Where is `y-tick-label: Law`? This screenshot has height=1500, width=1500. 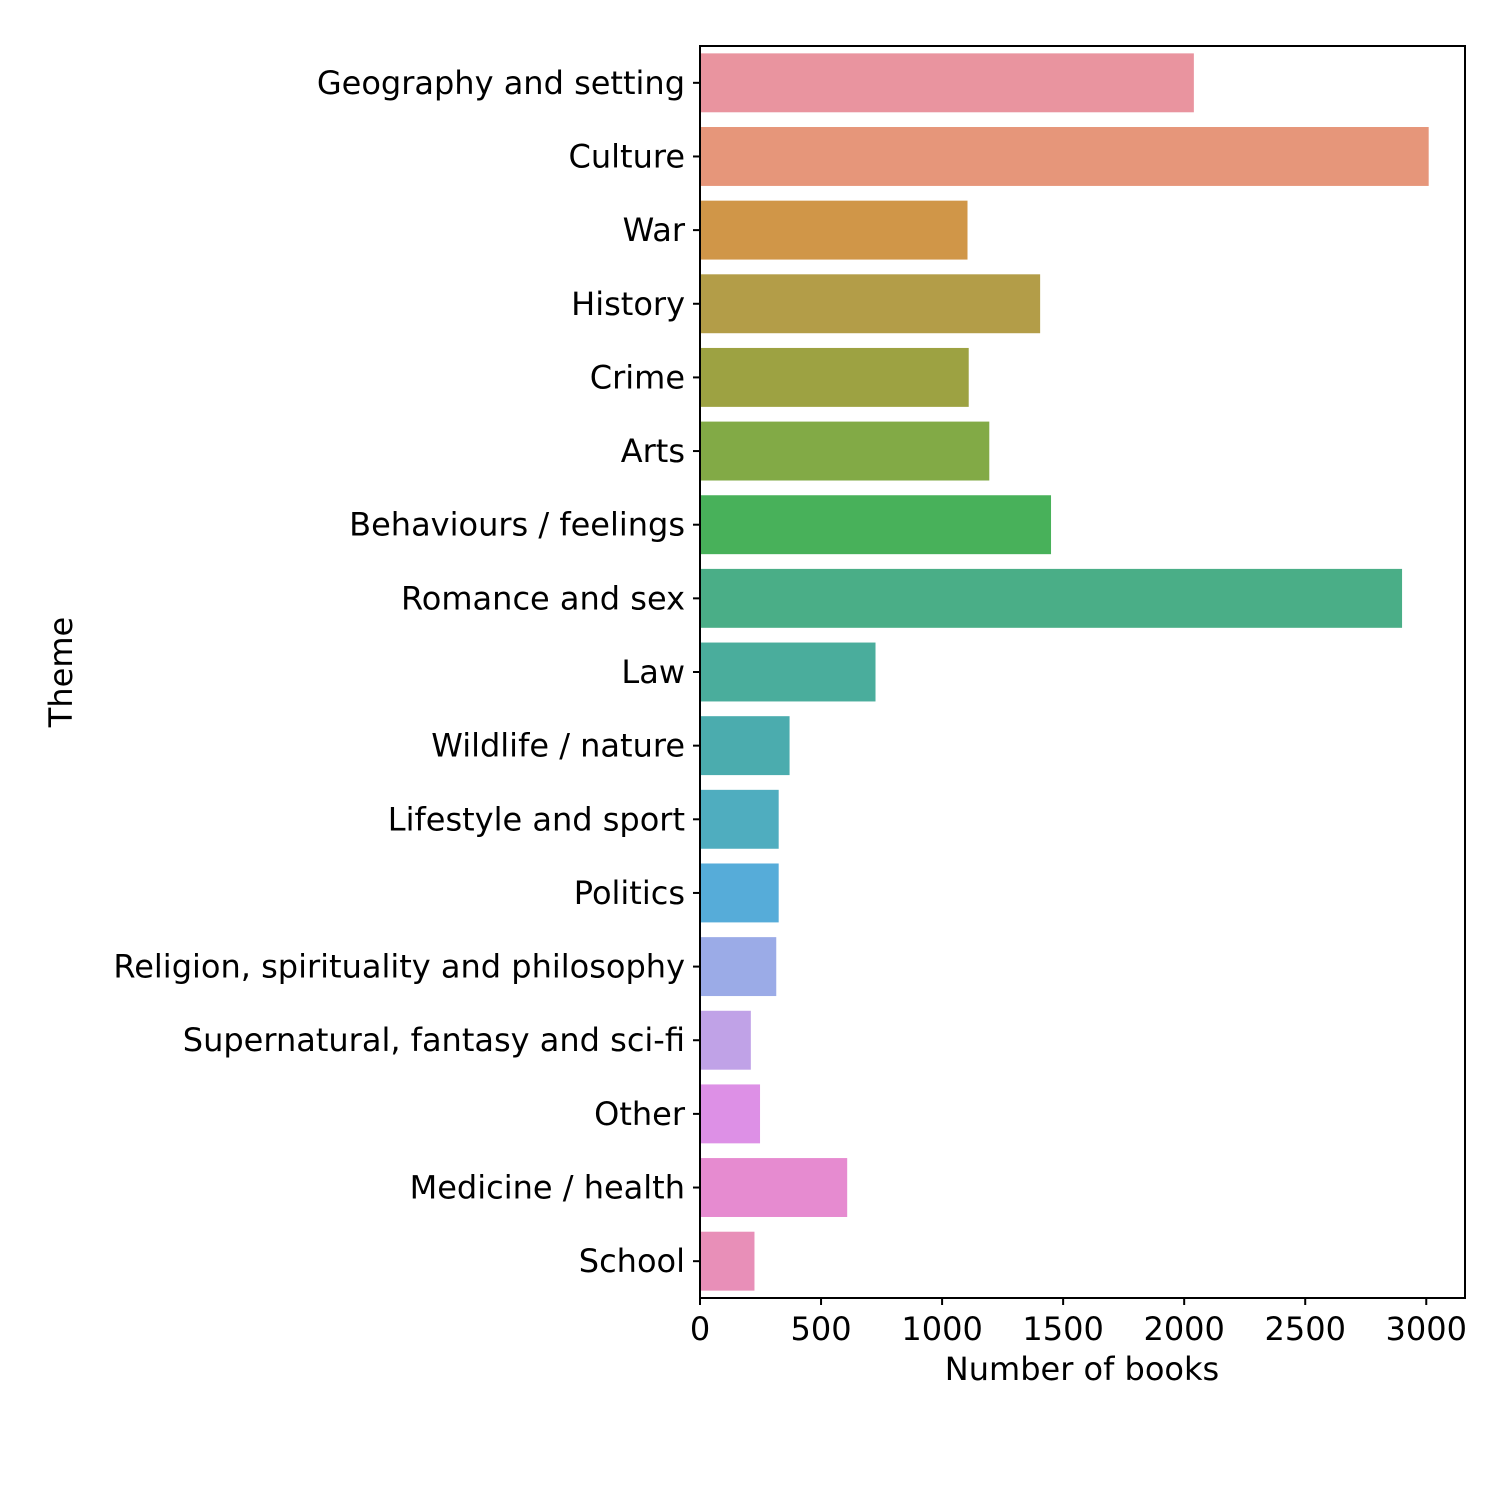 y-tick-label: Law is located at coordinates (653, 672).